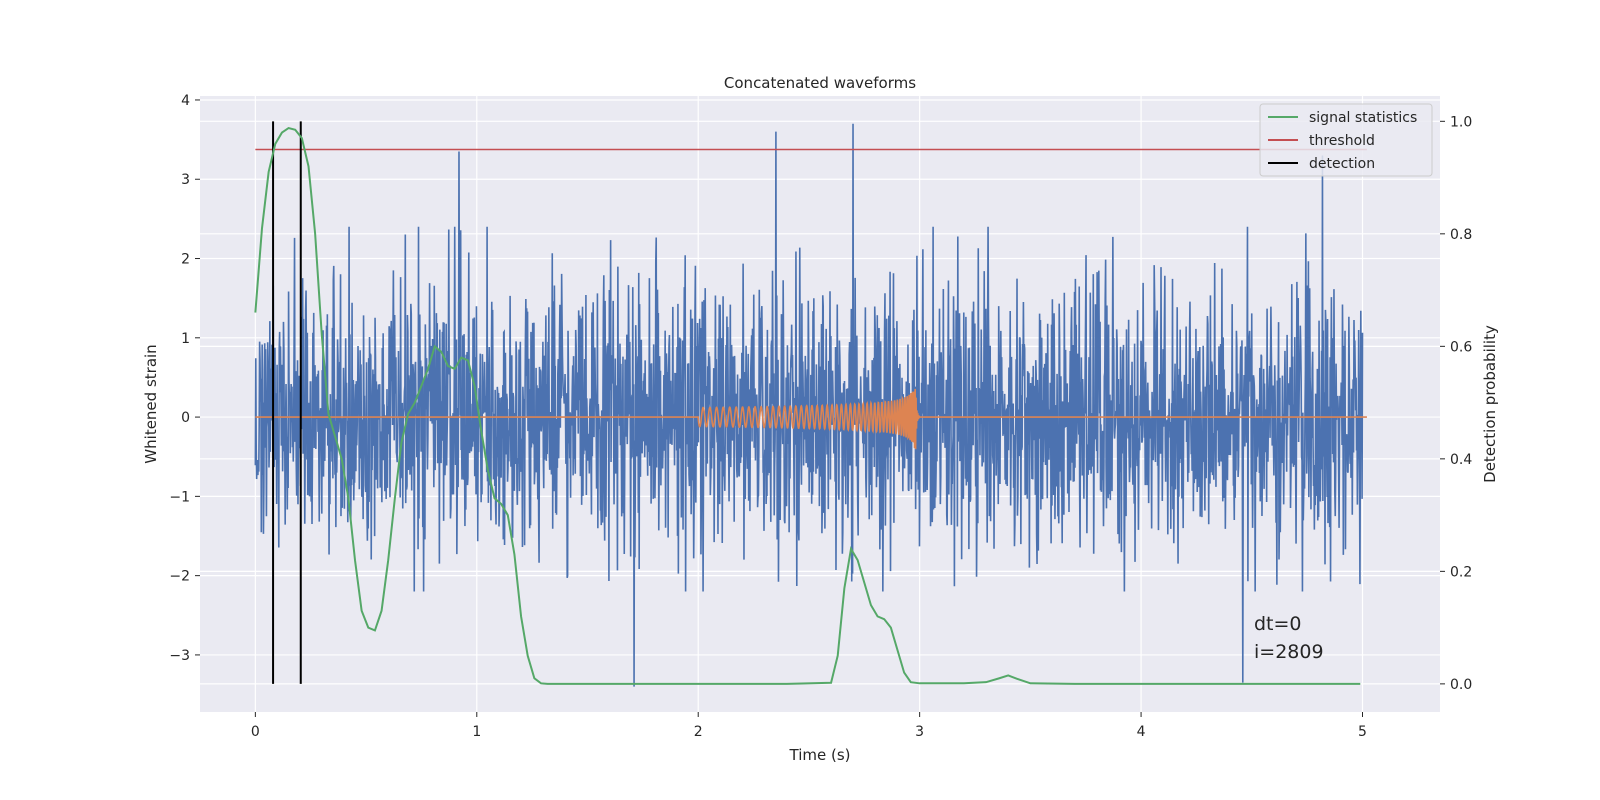 The image size is (1600, 800). What do you see at coordinates (179, 577) in the screenshot?
I see `y-tick-label: −2` at bounding box center [179, 577].